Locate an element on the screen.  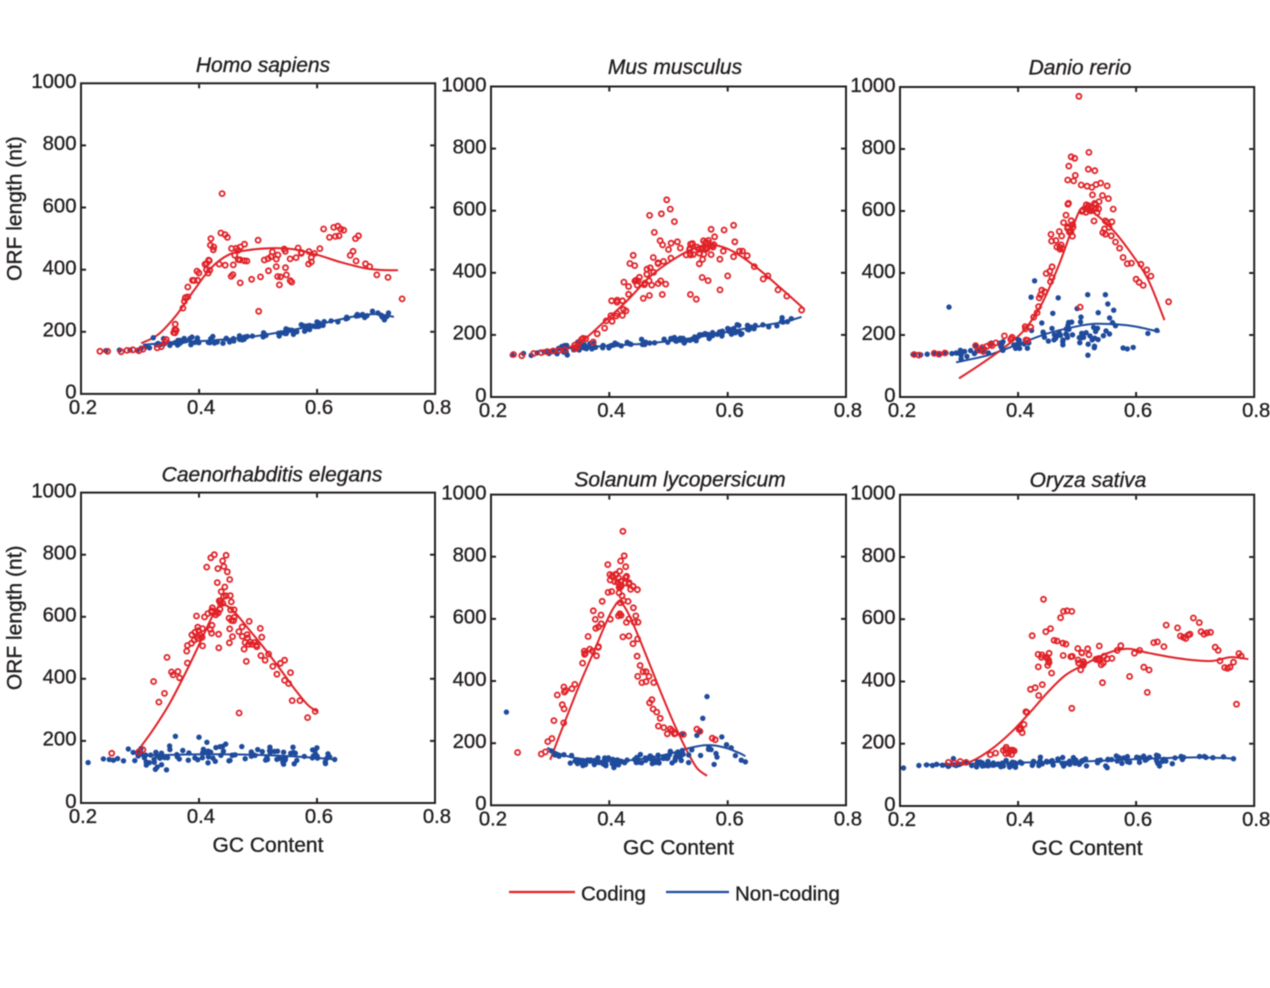
svg-text: Solanum lycopersicum is located at coordinates (679, 479).